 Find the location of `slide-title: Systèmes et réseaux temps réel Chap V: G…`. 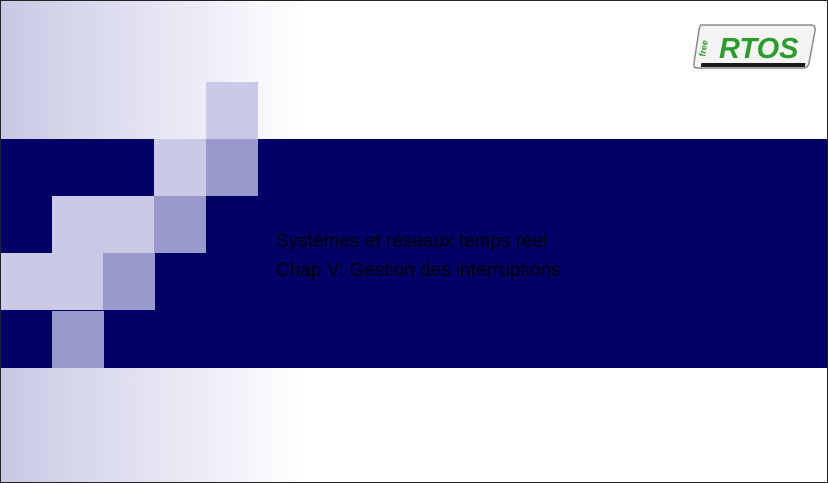

slide-title: Systèmes et réseaux temps réel Chap V: G… is located at coordinates (418, 256).